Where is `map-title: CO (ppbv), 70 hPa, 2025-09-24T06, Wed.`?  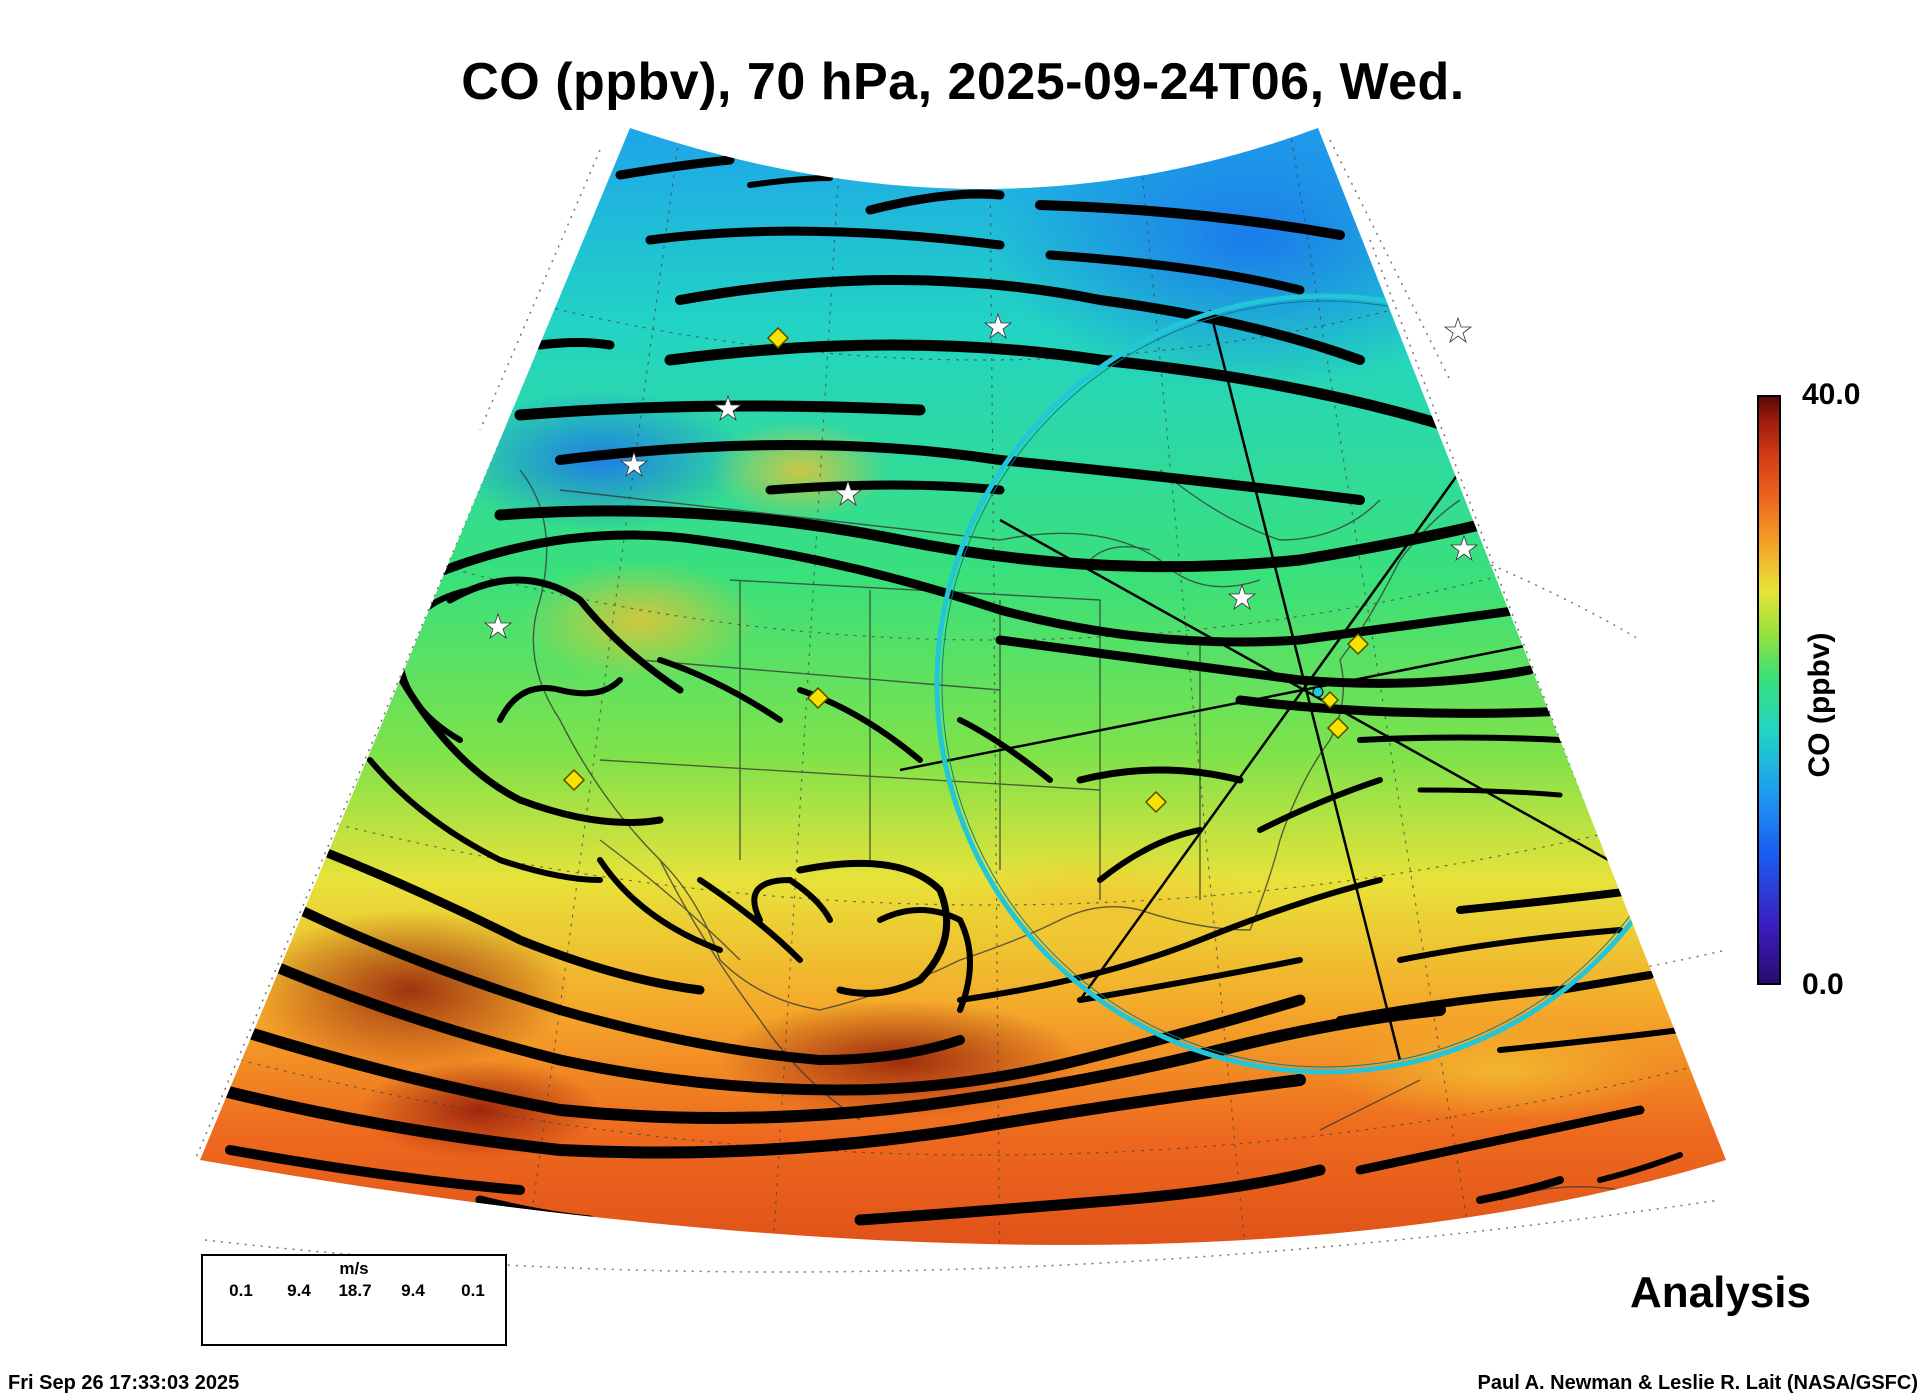 map-title: CO (ppbv), 70 hPa, 2025-09-24T06, Wed. is located at coordinates (963, 82).